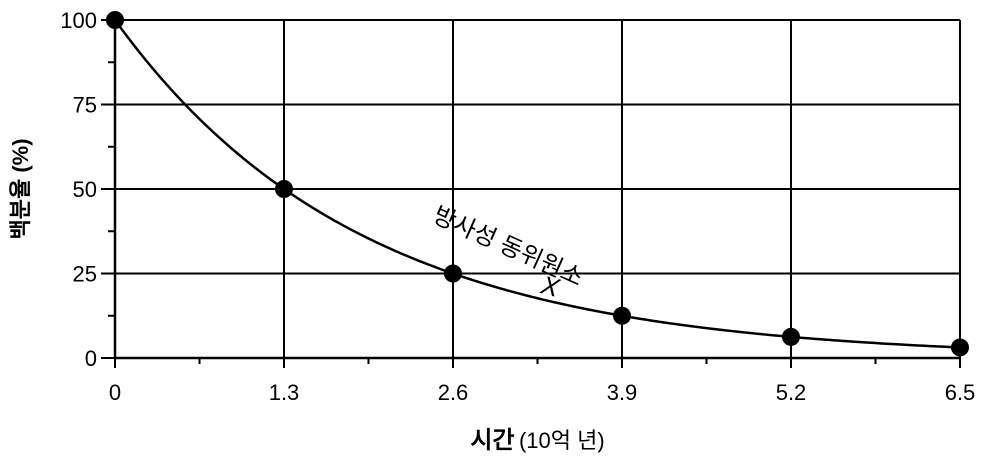 The height and width of the screenshot is (466, 985). What do you see at coordinates (78, 20) in the screenshot?
I see `y-tick-label: 100` at bounding box center [78, 20].